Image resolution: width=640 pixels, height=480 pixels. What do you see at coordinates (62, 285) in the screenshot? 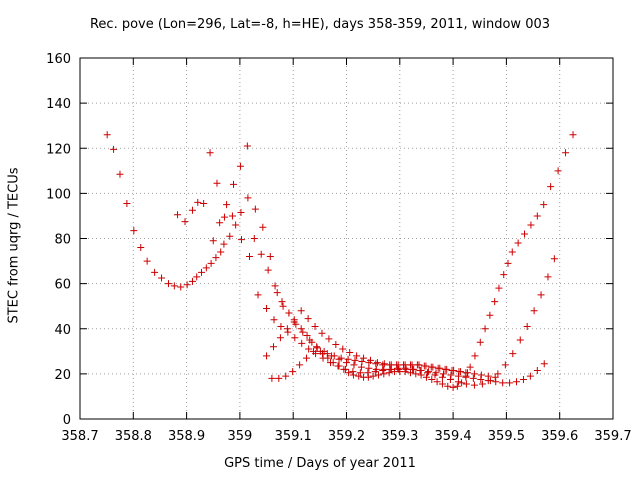
I see `y-tick-label: 60` at bounding box center [62, 285].